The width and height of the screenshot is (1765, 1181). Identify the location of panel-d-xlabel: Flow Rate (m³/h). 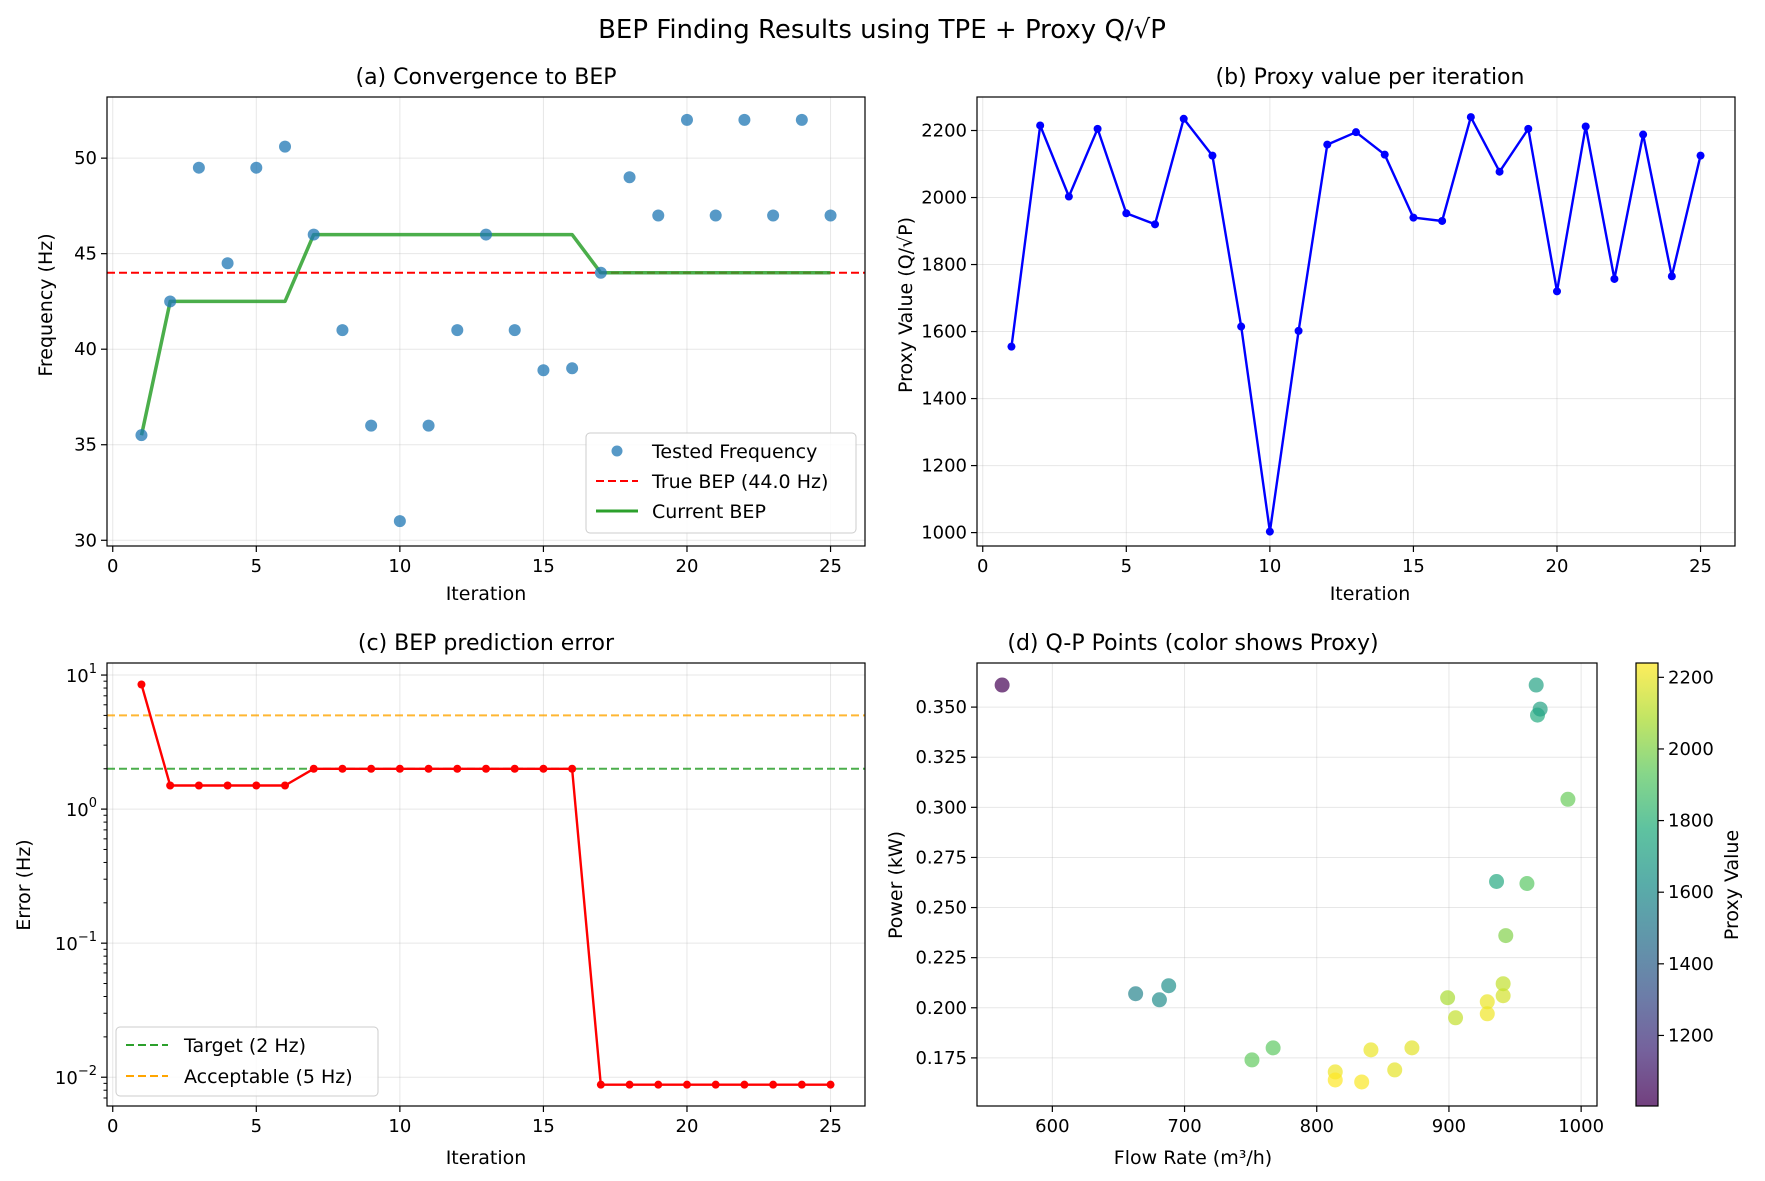
(1193, 1158).